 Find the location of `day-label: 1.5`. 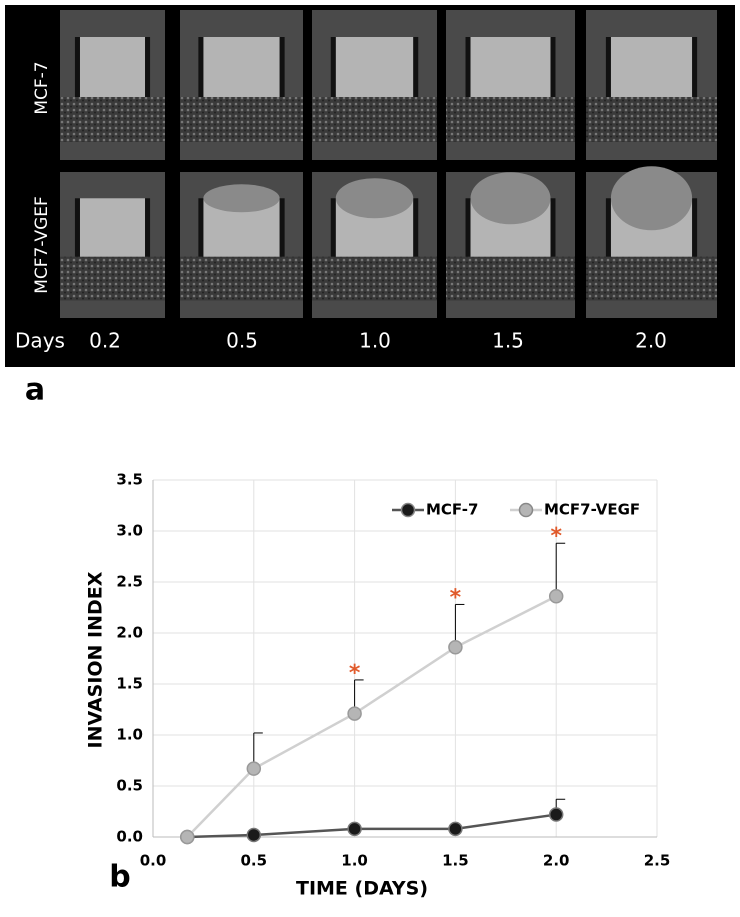

day-label: 1.5 is located at coordinates (508, 341).